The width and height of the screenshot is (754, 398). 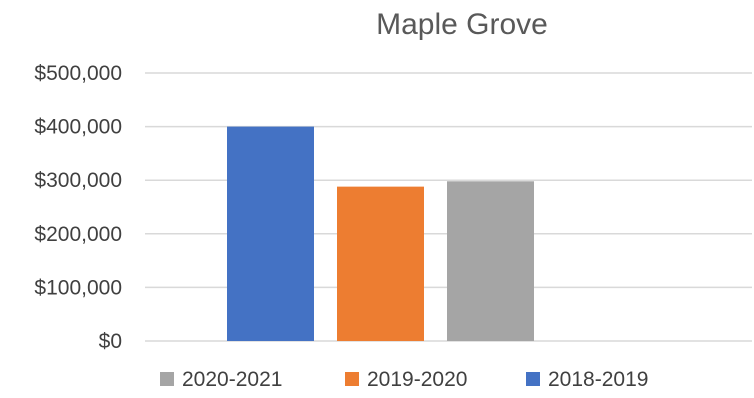 I want to click on y-tick-label: $300,000, so click(x=78, y=180).